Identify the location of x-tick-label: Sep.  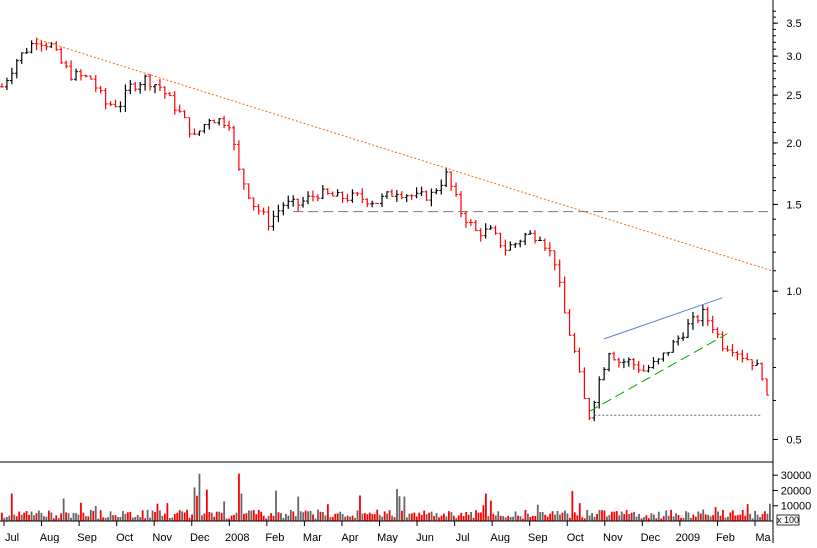
(87, 537).